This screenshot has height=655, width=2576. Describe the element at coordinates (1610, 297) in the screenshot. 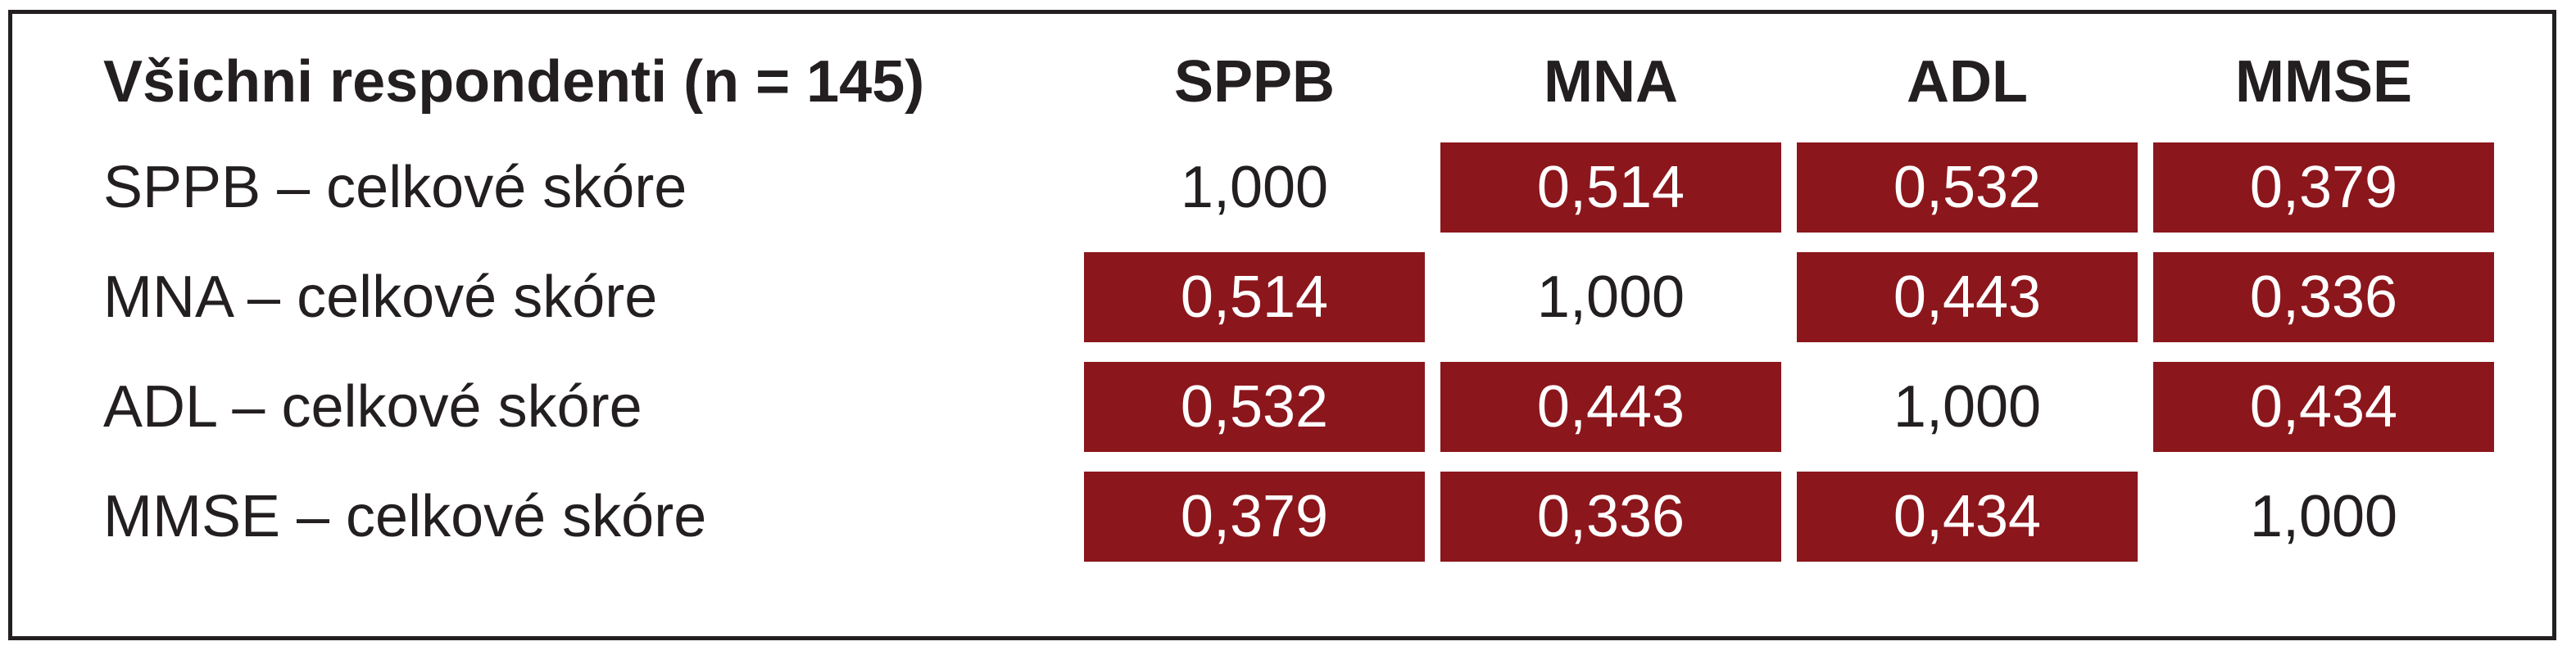

I see `cell-mna-mna: 1,000` at that location.